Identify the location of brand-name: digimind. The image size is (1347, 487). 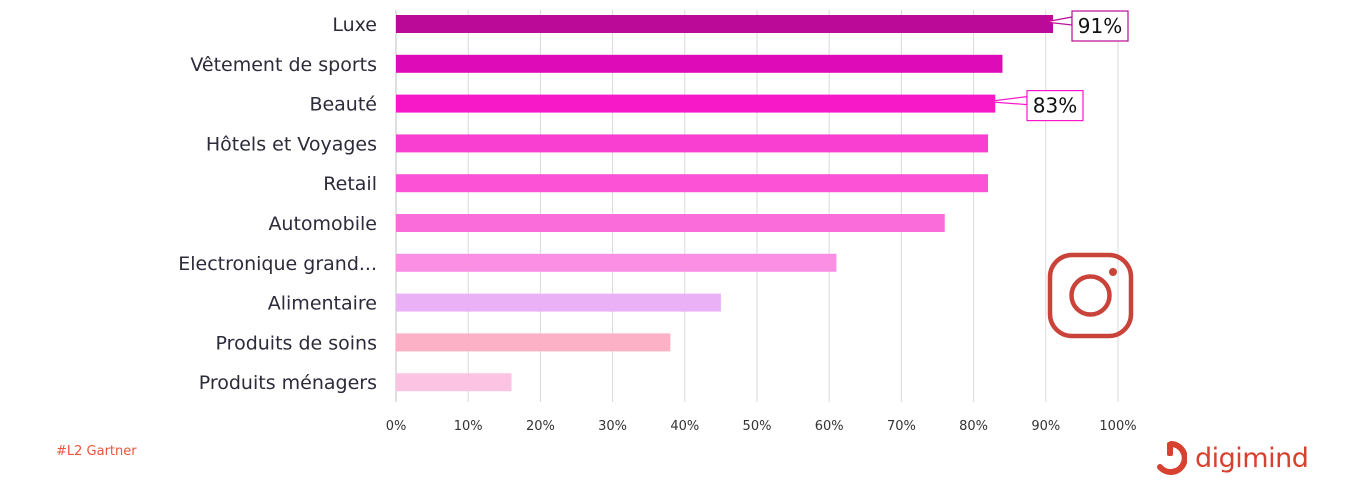
(1252, 458).